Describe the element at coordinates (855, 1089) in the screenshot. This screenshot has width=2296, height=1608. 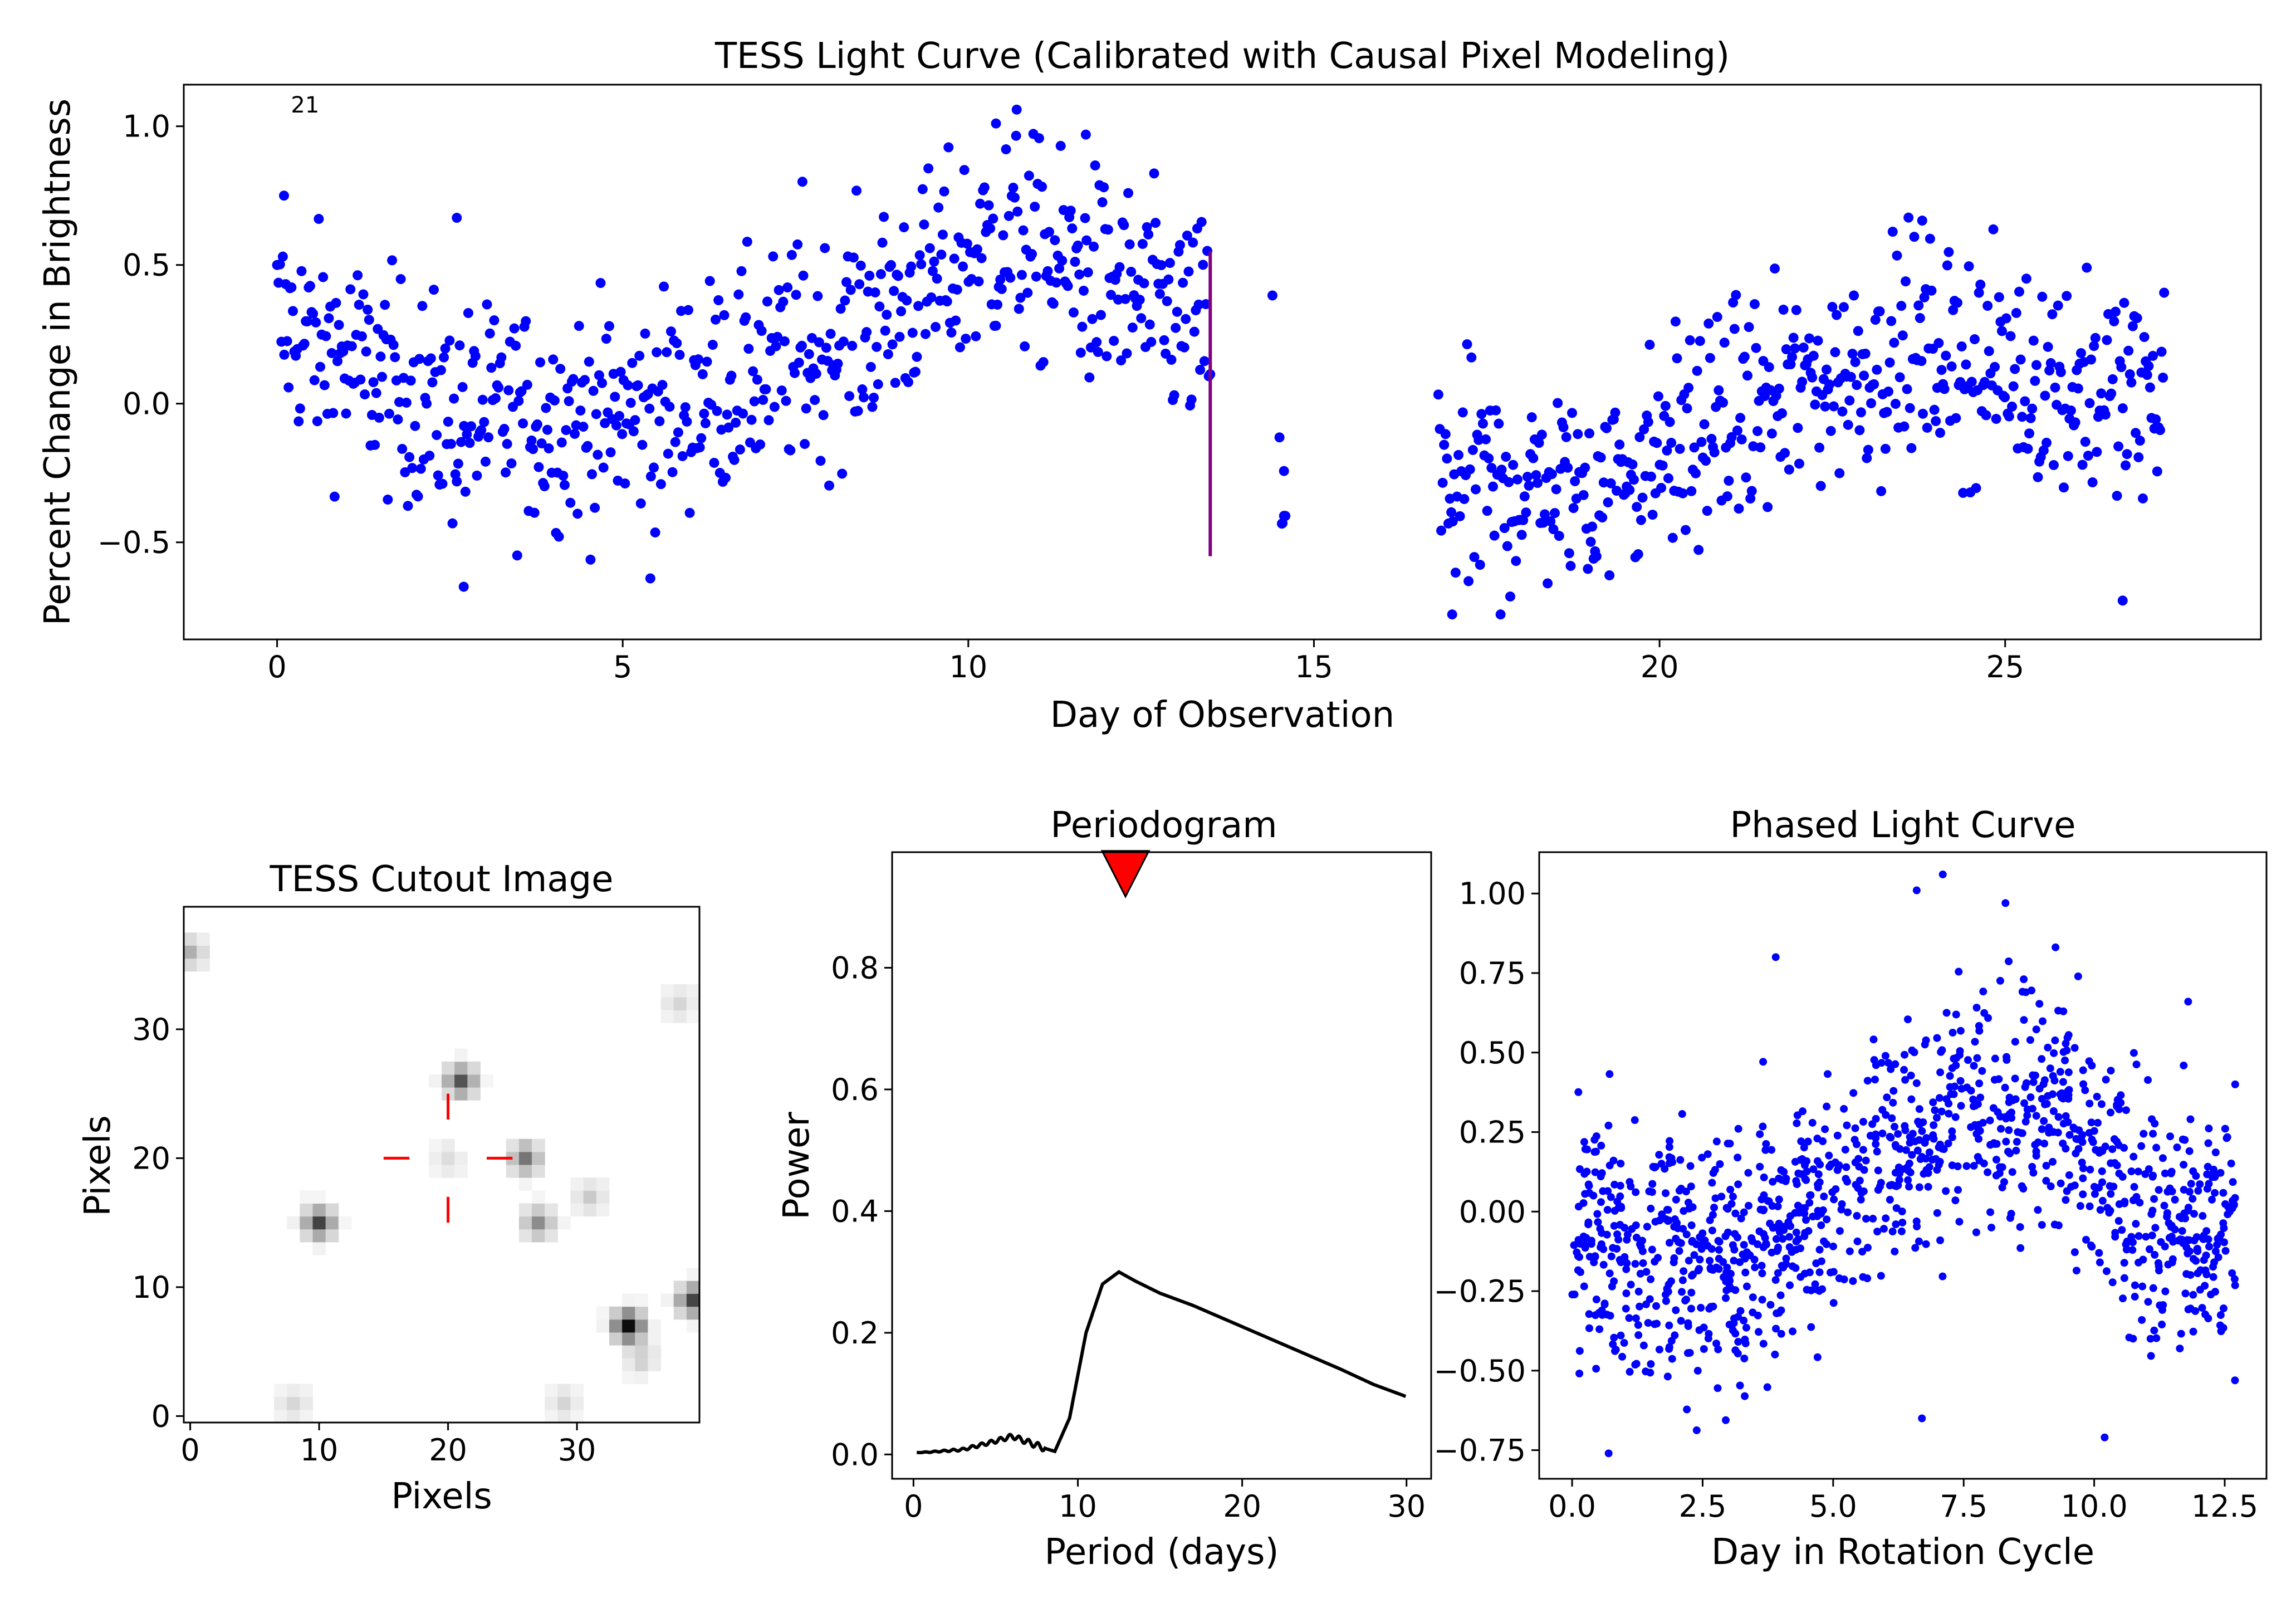
I see `periodogram-y-tick-label: 0.6` at that location.